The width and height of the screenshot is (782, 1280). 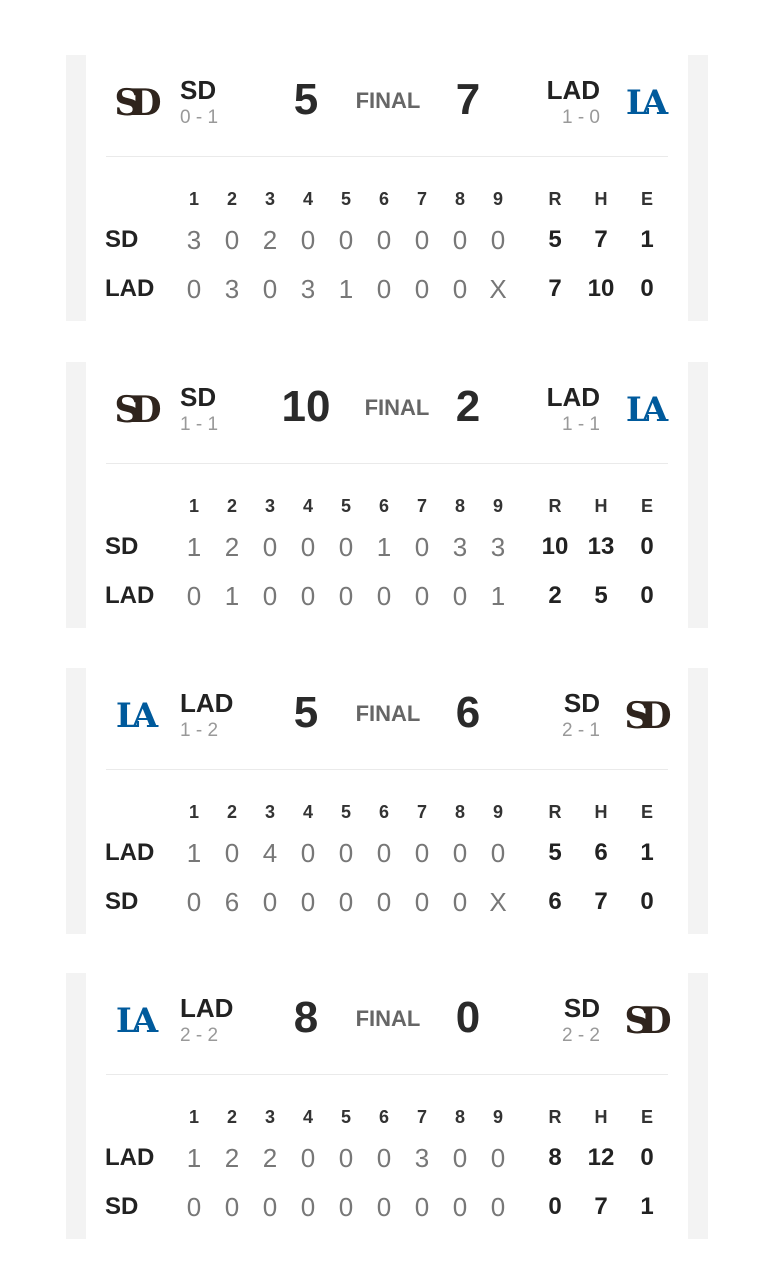 What do you see at coordinates (580, 117) in the screenshot?
I see `home-team-record: 1 - 0` at bounding box center [580, 117].